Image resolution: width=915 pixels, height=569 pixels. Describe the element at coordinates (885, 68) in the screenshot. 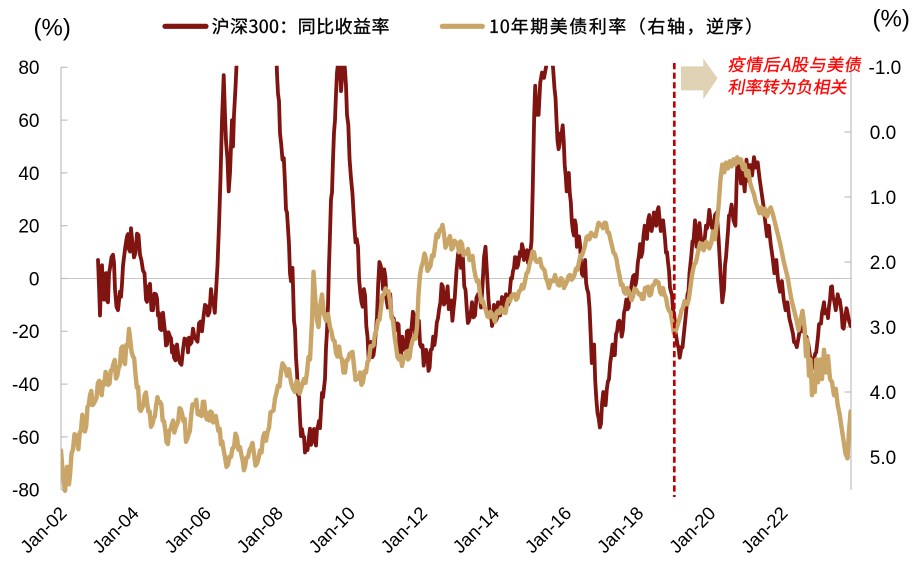

I see `svg-text: -1.0` at that location.